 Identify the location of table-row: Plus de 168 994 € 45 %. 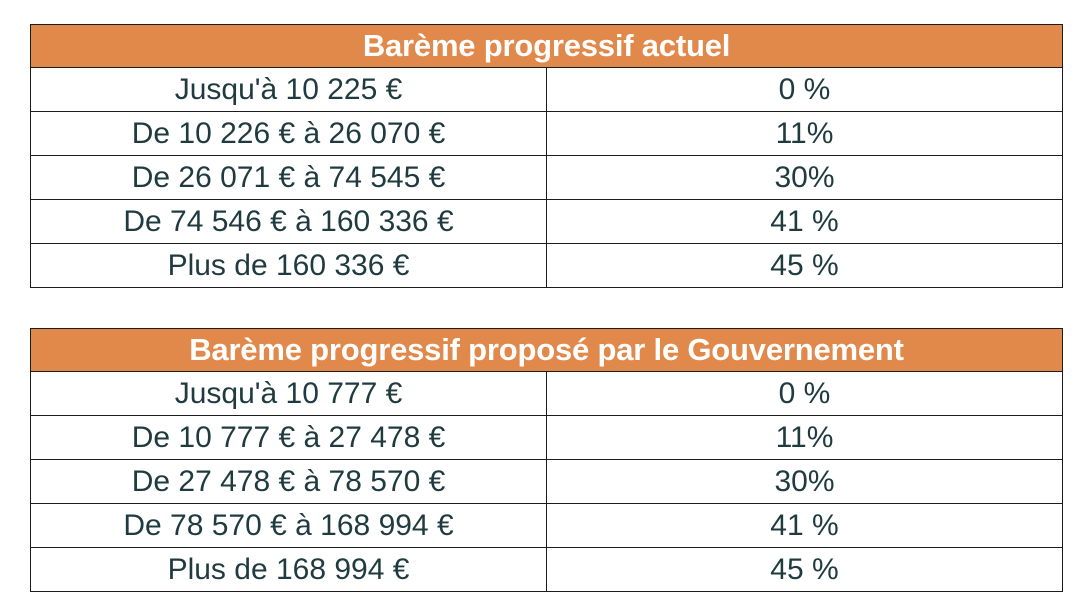
(546, 569).